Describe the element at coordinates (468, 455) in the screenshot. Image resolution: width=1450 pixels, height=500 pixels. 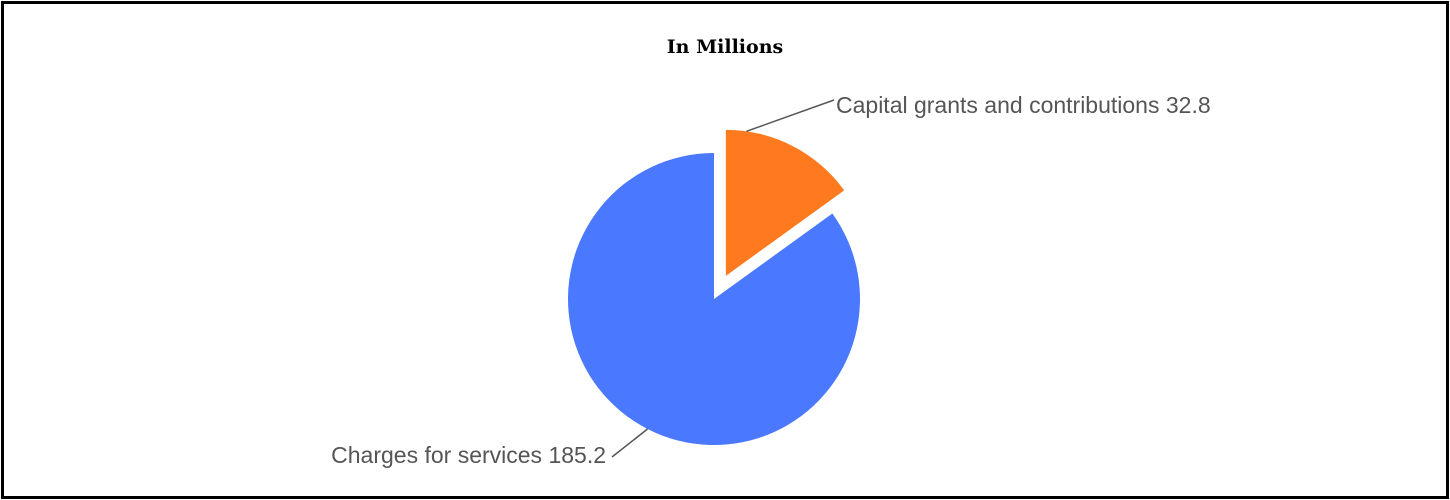
I see `data-label: Charges for services 185.2` at that location.